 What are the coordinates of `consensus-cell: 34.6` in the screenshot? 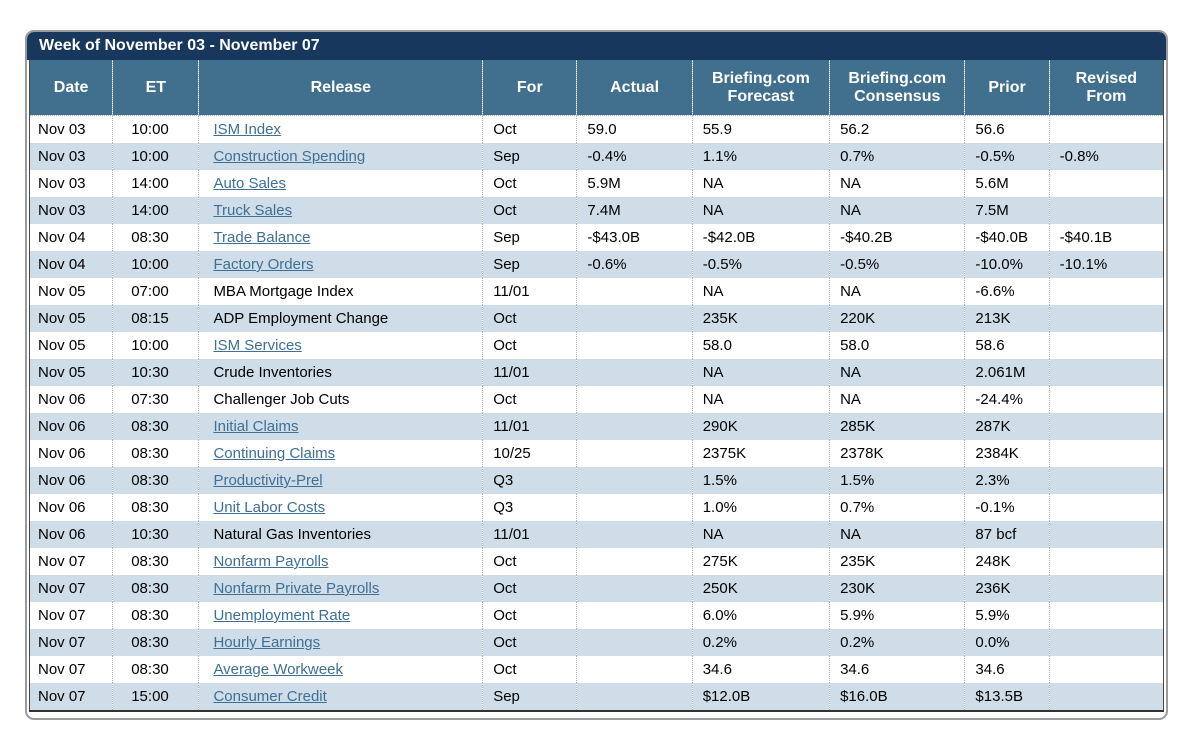 It's located at (897, 669).